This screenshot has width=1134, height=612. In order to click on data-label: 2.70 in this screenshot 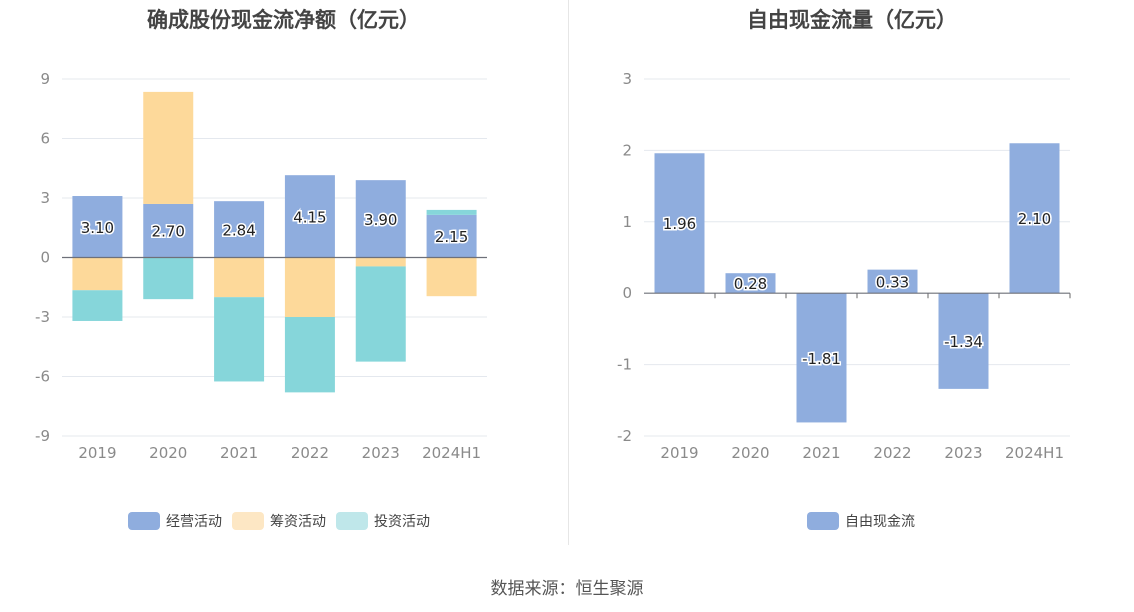, I will do `click(168, 232)`.